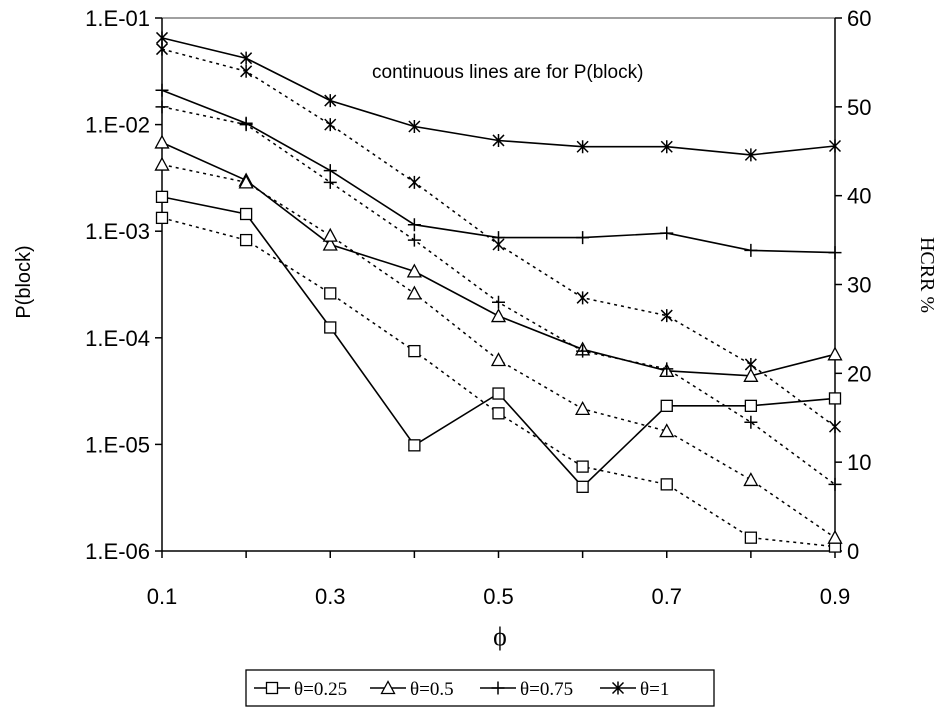 Image resolution: width=938 pixels, height=724 pixels. What do you see at coordinates (654, 689) in the screenshot?
I see `legend-label: θ=1` at bounding box center [654, 689].